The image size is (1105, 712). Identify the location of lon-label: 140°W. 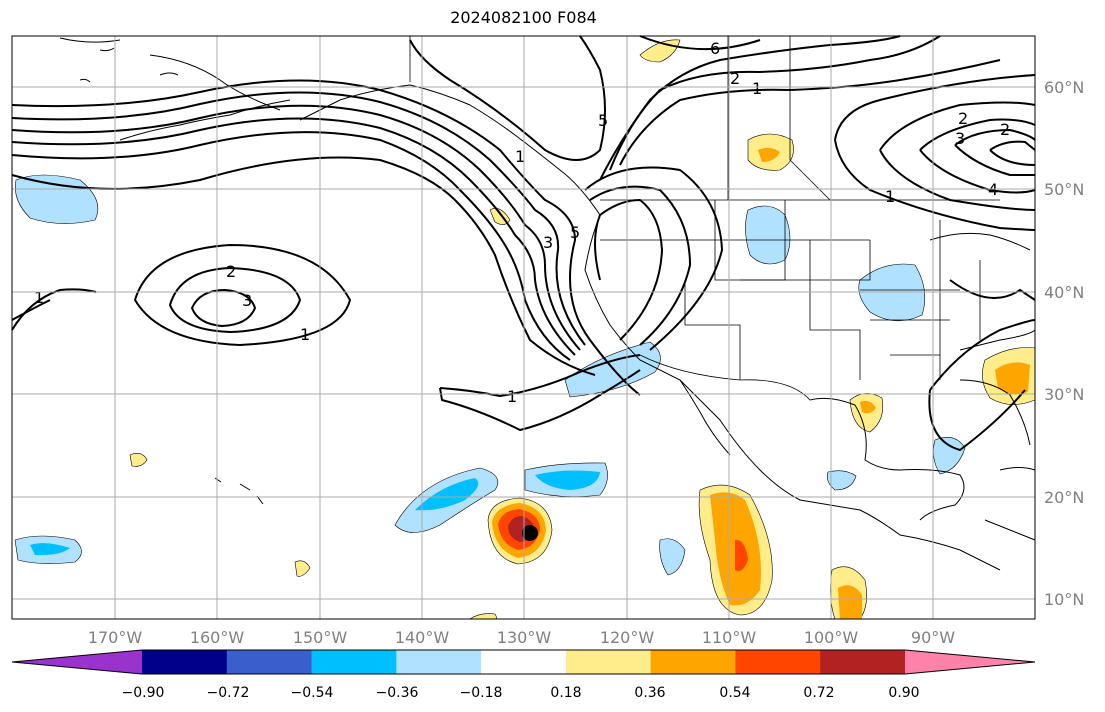
(422, 637).